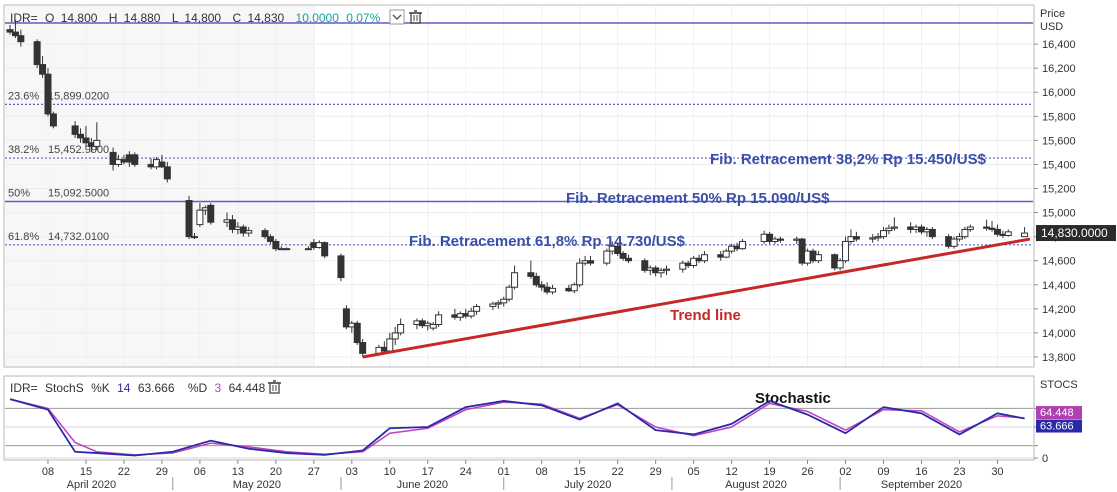 The image size is (1117, 492). I want to click on annotation-fib-618: Fib. Retracement 61,8% Rp 14.730/US$, so click(547, 241).